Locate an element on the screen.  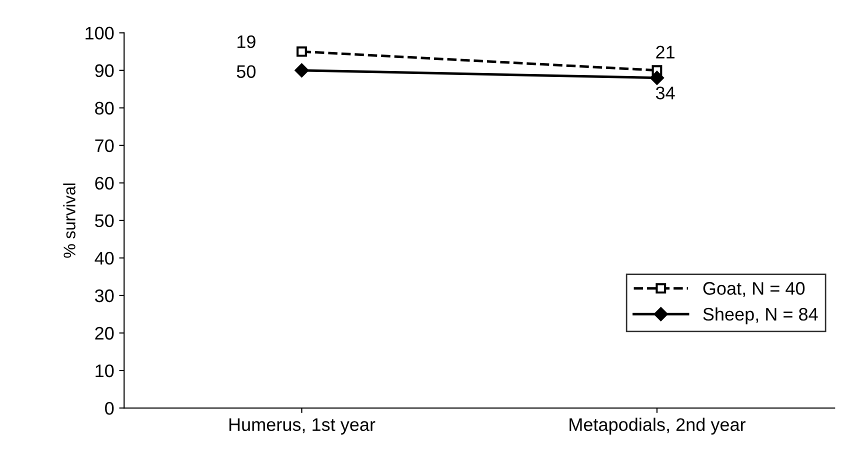
y-tick-label: 20 is located at coordinates (104, 333).